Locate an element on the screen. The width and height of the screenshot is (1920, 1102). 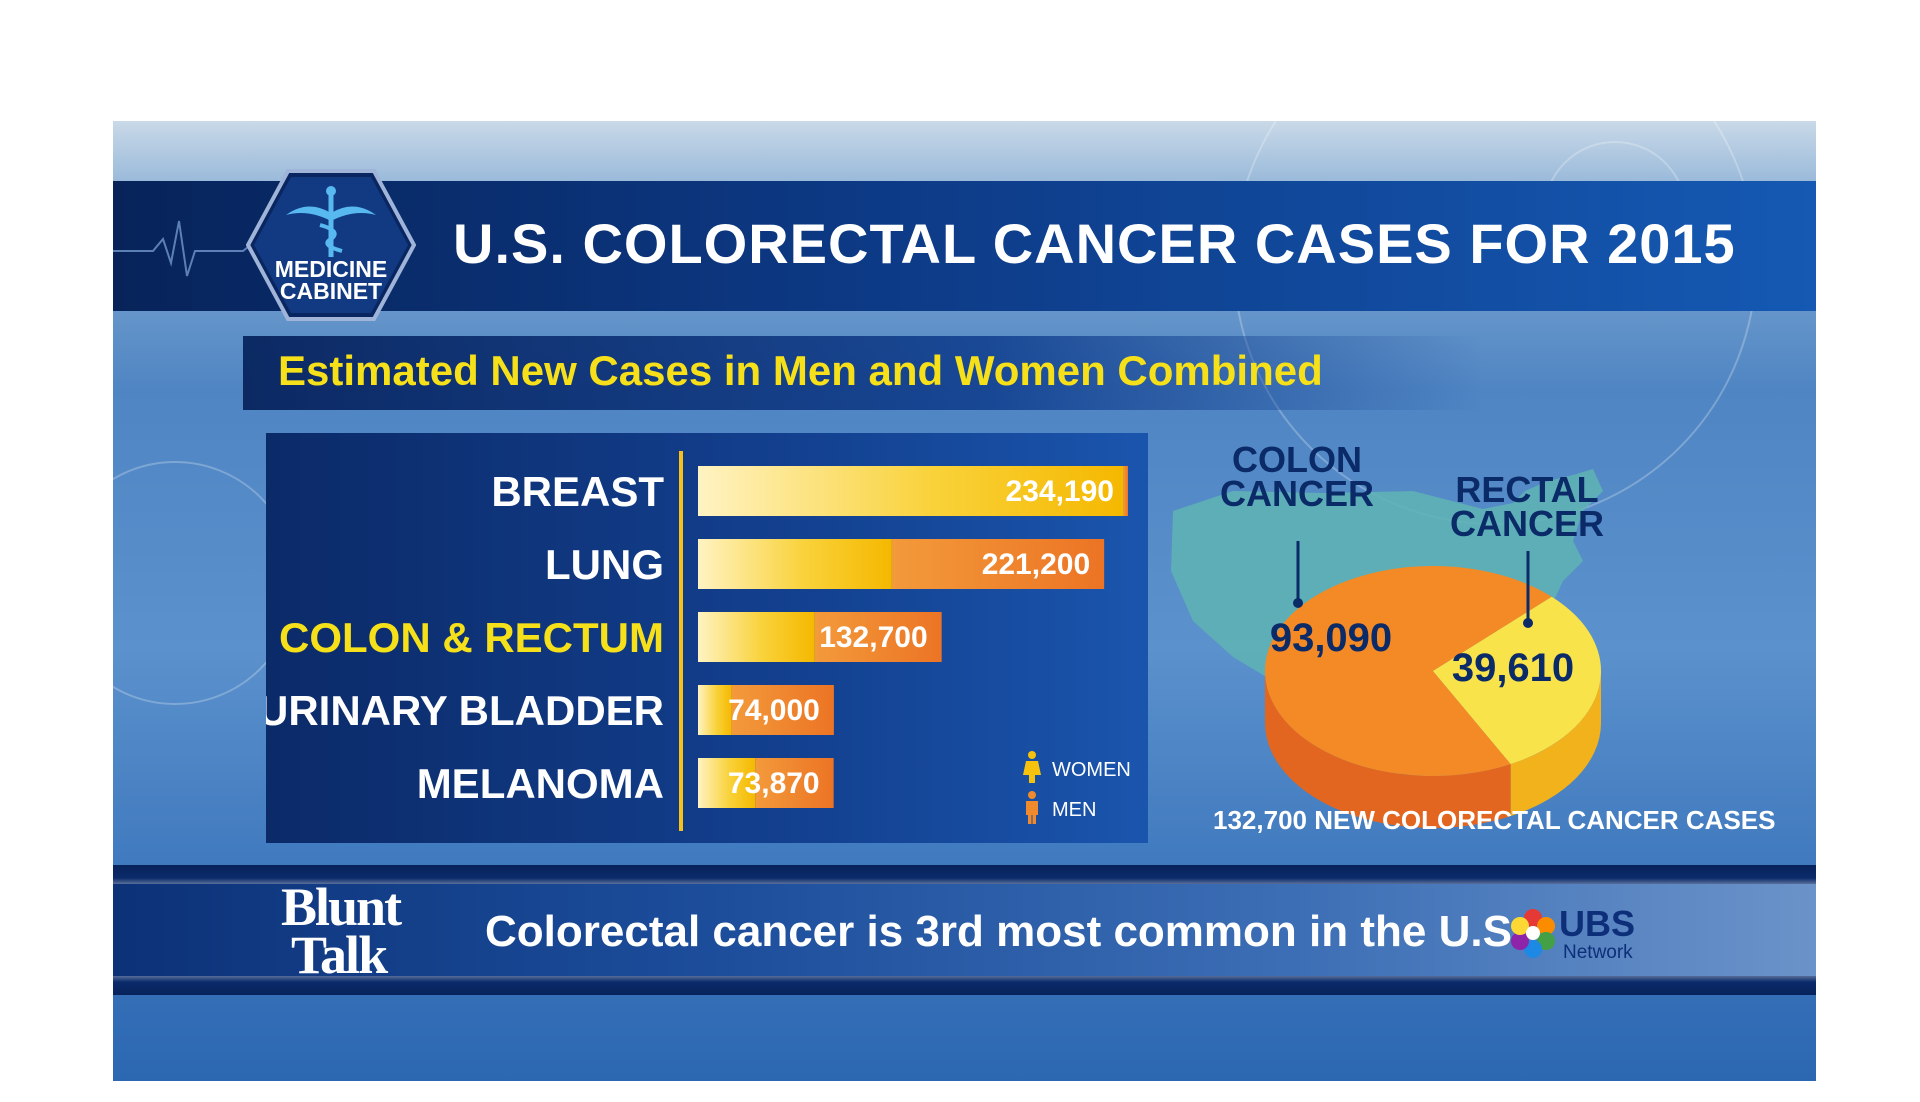
pie-slice-rectal is located at coordinates (1517, 680).